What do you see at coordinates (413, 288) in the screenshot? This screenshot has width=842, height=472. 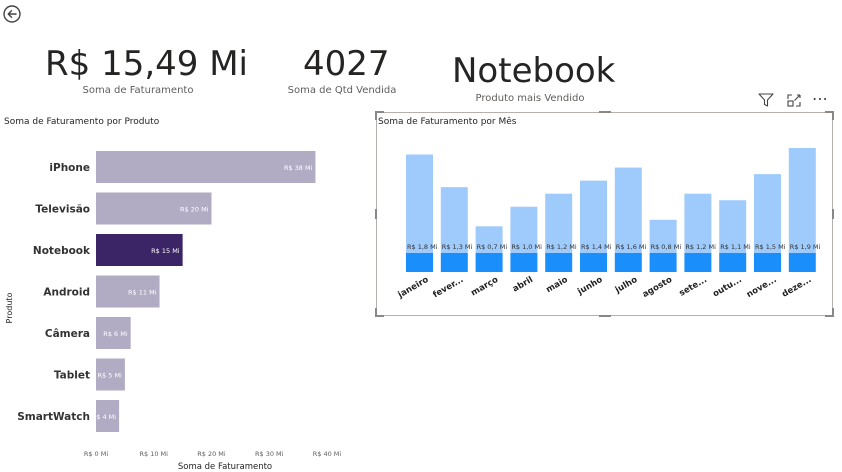 I see `month-category-label: janeiro` at bounding box center [413, 288].